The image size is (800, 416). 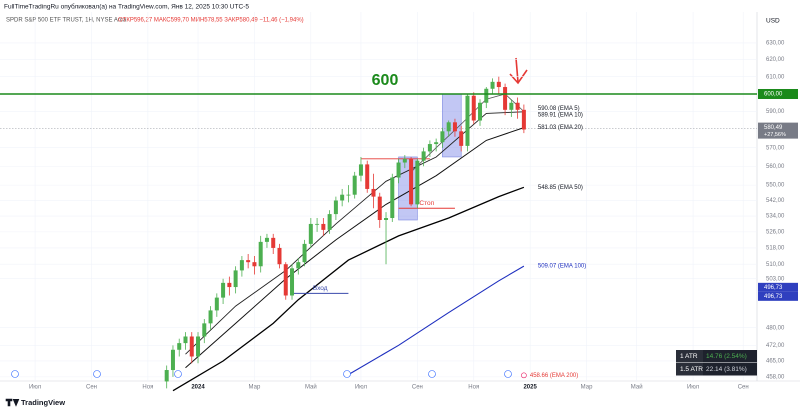 I want to click on y-tick-label: 458,00, so click(x=775, y=377).